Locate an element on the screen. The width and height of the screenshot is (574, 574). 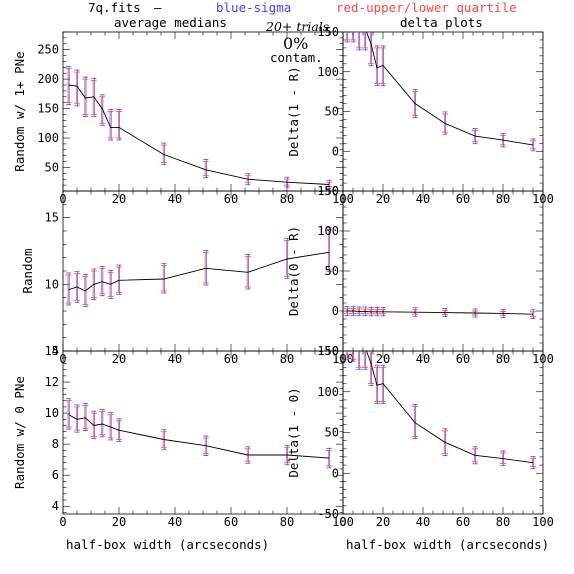
y-tick-label: 6 is located at coordinates (55, 475).